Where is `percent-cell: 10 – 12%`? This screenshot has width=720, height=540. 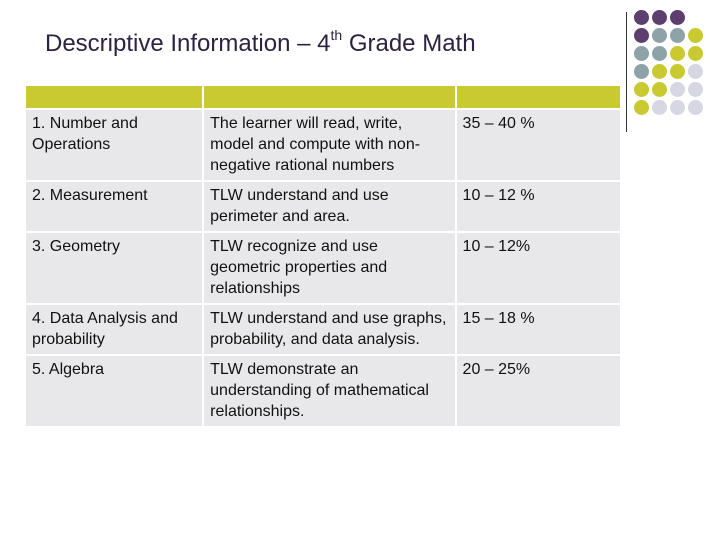 percent-cell: 10 – 12% is located at coordinates (538, 268).